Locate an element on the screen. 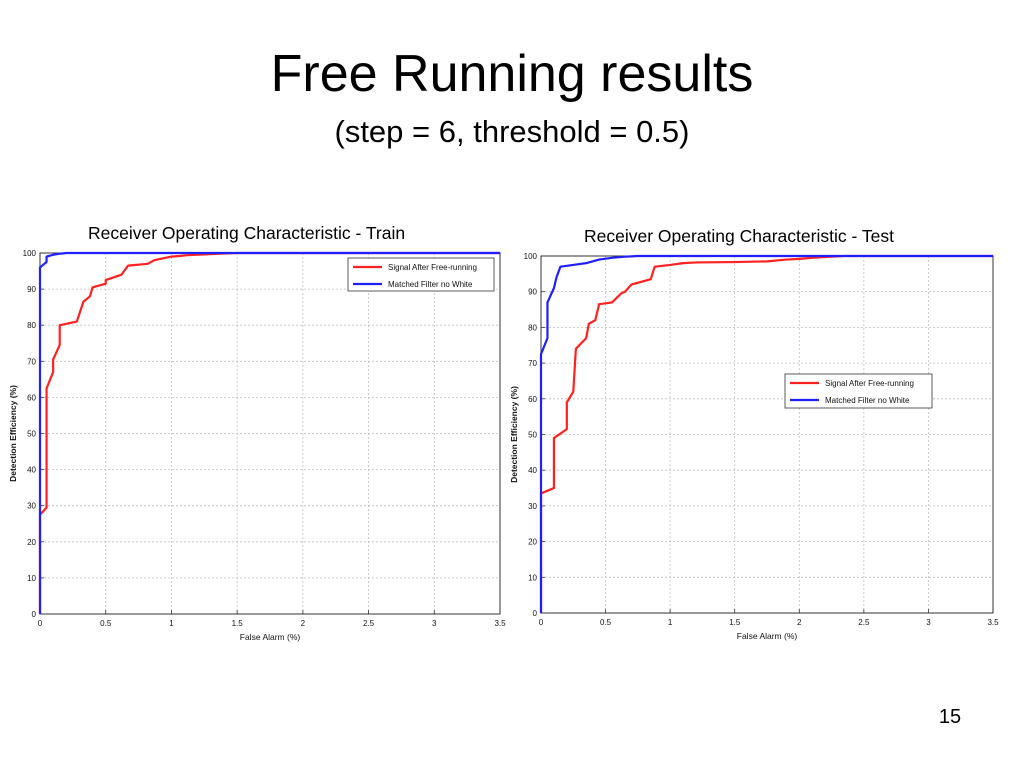 The height and width of the screenshot is (768, 1024). chart-0-xtick-label-6: 3 is located at coordinates (434, 623).